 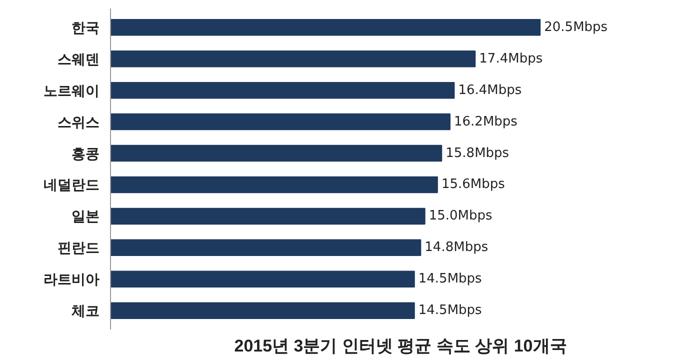 I want to click on y-tick-label: 라트비아, so click(x=72, y=279).